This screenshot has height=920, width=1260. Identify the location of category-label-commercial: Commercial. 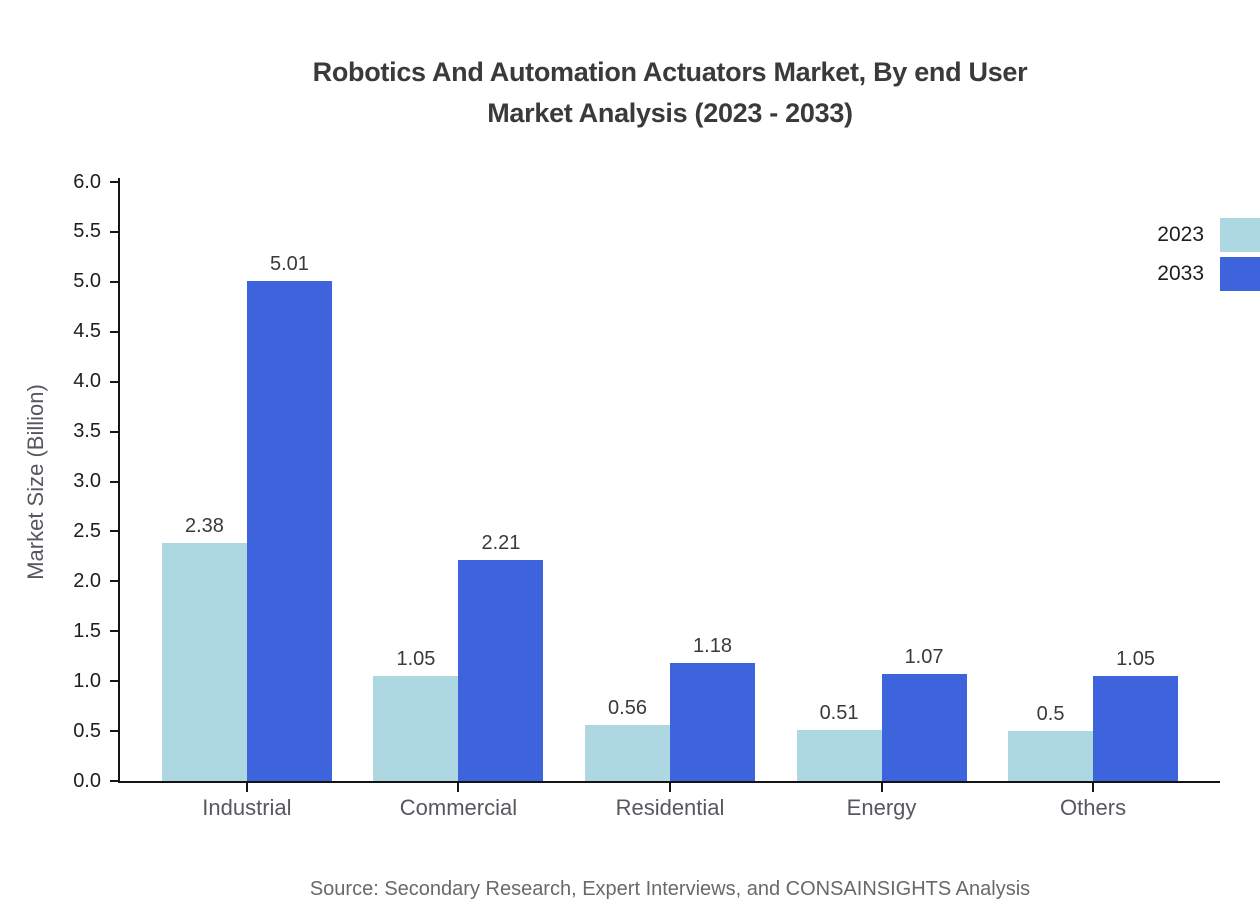
(458, 807).